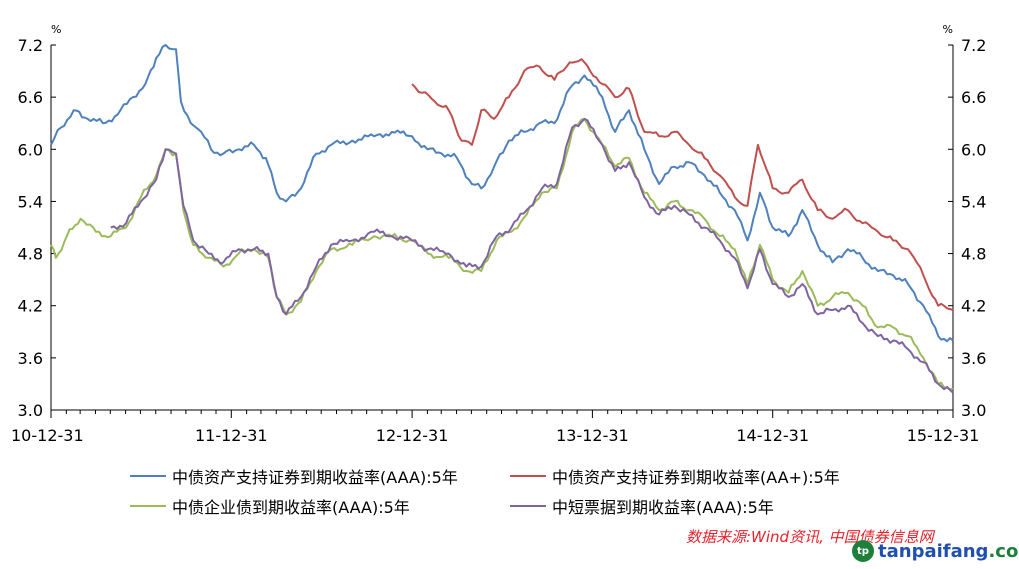 Image resolution: width=1019 pixels, height=569 pixels. What do you see at coordinates (943, 435) in the screenshot?
I see `x-tick-label: 15-12-31` at bounding box center [943, 435].